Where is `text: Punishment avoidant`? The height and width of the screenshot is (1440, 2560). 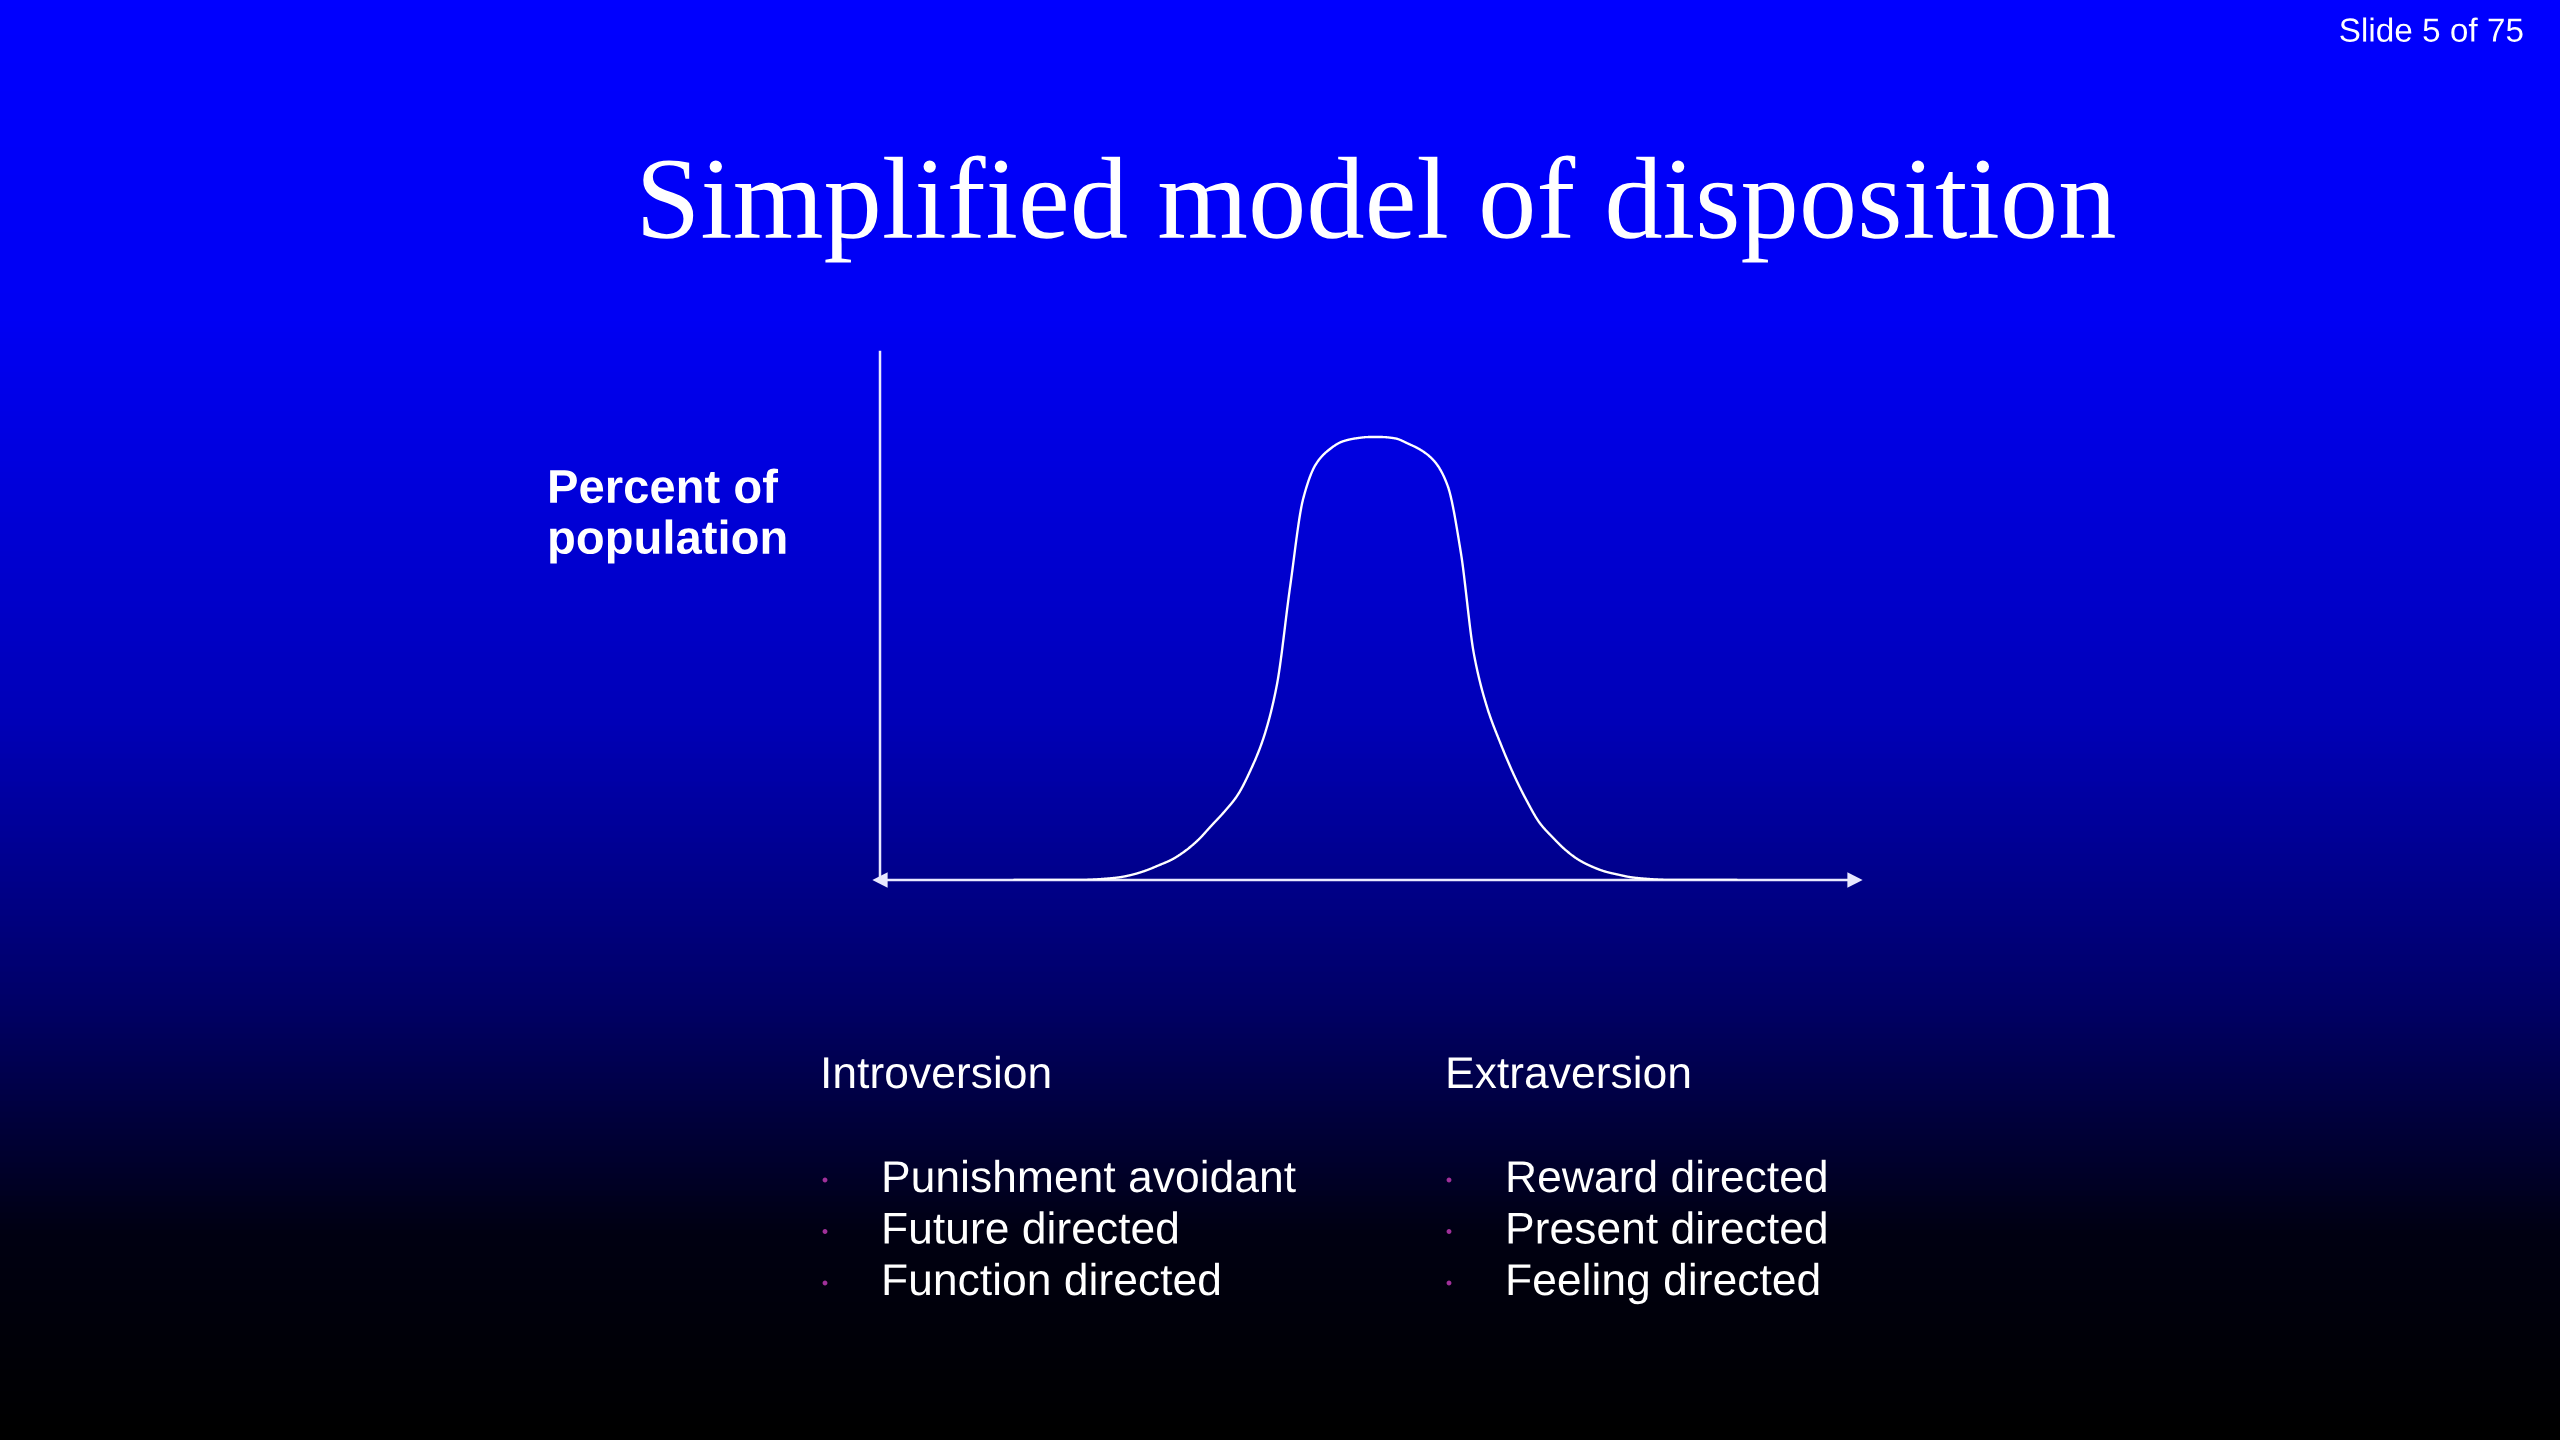
text: Punishment avoidant is located at coordinates (1090, 1176).